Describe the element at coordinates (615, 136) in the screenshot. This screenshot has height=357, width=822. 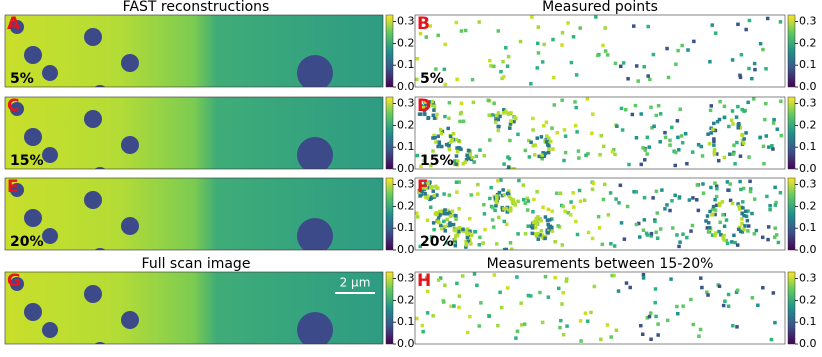
I see `panel: D 15% 0.0 0.1 0.2 0.3` at that location.